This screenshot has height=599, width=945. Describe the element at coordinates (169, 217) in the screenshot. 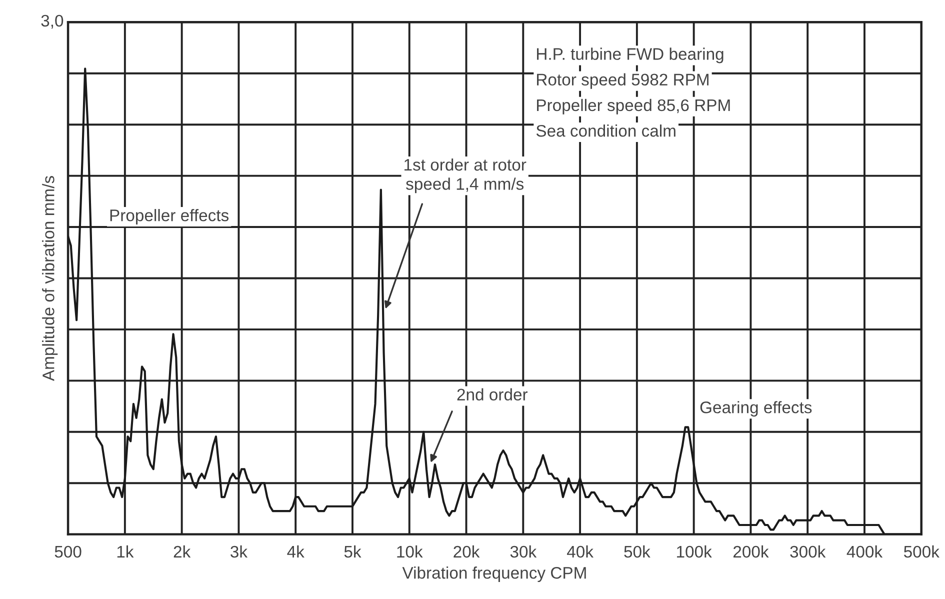

I see `annotation: Propeller effects` at that location.